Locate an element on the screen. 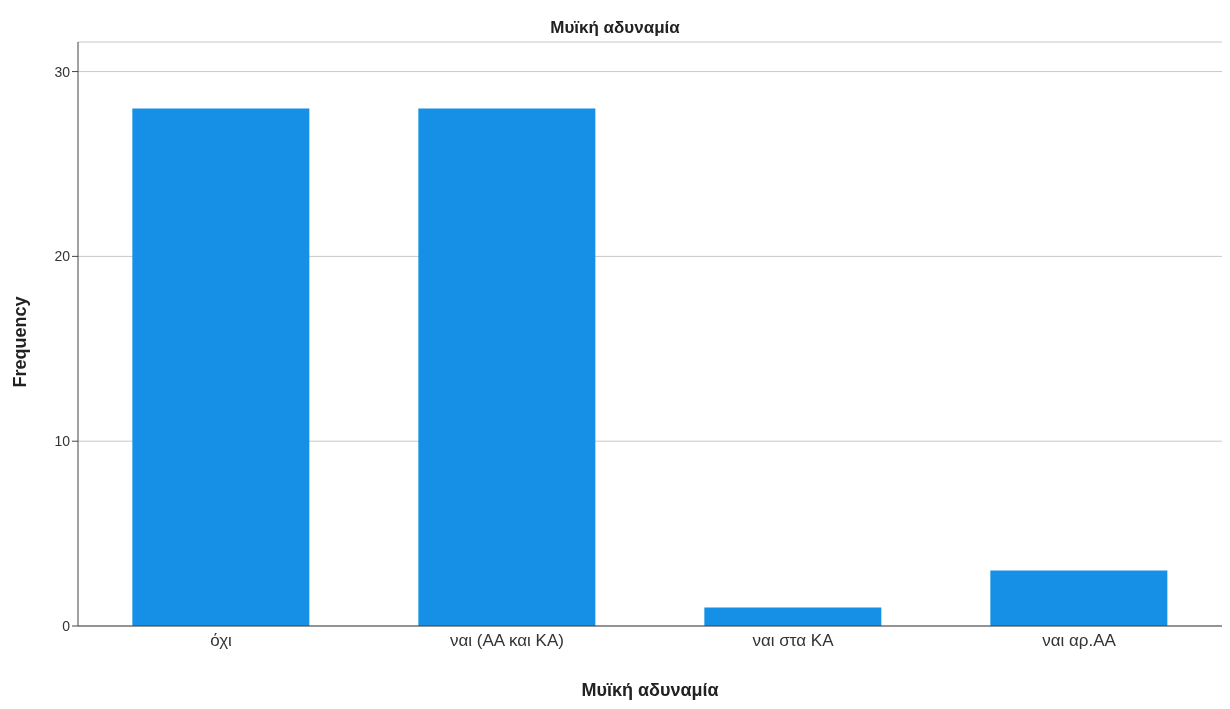 The image size is (1230, 709). x-tick-label: ναι (ΑΑ και ΚΑ) is located at coordinates (507, 641).